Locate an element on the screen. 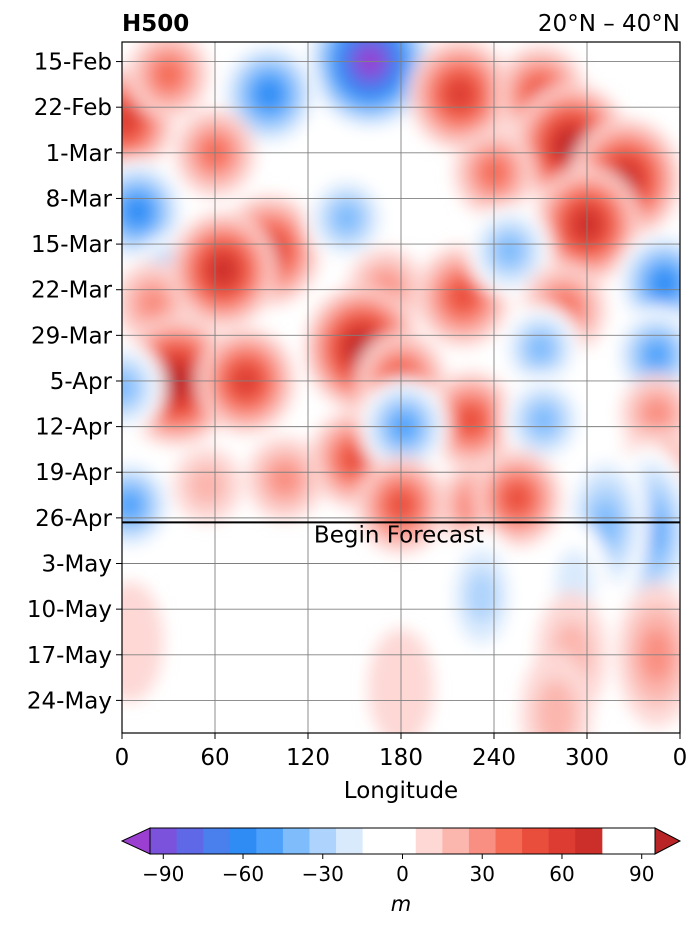  y-tick-label: 8-Mar is located at coordinates (79, 199).